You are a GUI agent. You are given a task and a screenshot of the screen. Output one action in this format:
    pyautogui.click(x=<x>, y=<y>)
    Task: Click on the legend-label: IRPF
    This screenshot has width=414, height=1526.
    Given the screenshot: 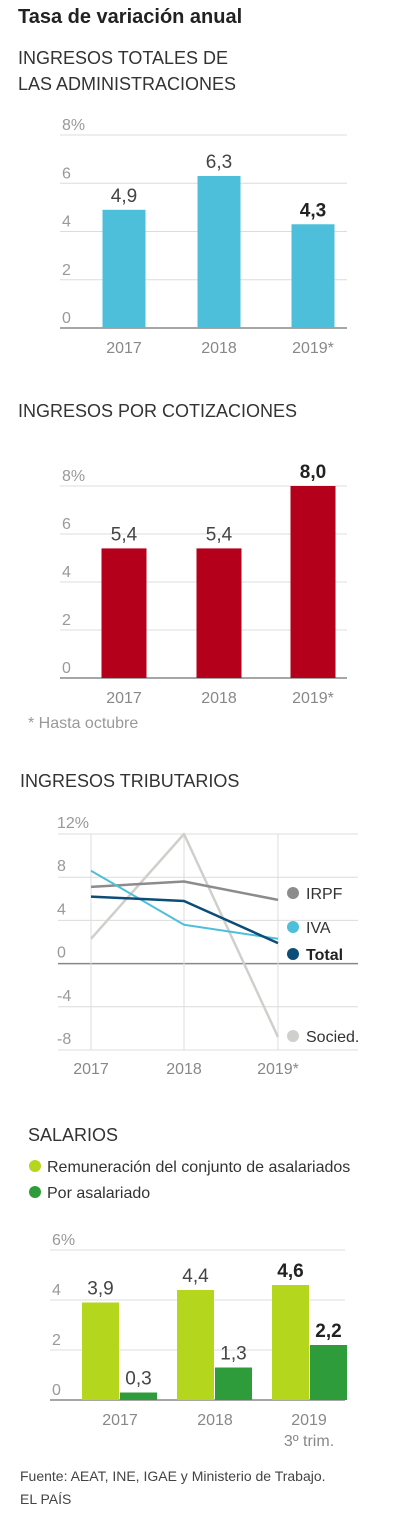 What is the action you would take?
    pyautogui.click(x=324, y=894)
    